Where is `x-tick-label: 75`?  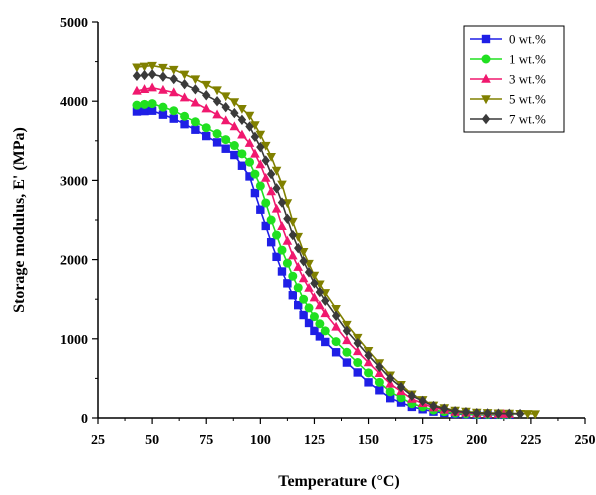
x-tick-label: 75 is located at coordinates (206, 440).